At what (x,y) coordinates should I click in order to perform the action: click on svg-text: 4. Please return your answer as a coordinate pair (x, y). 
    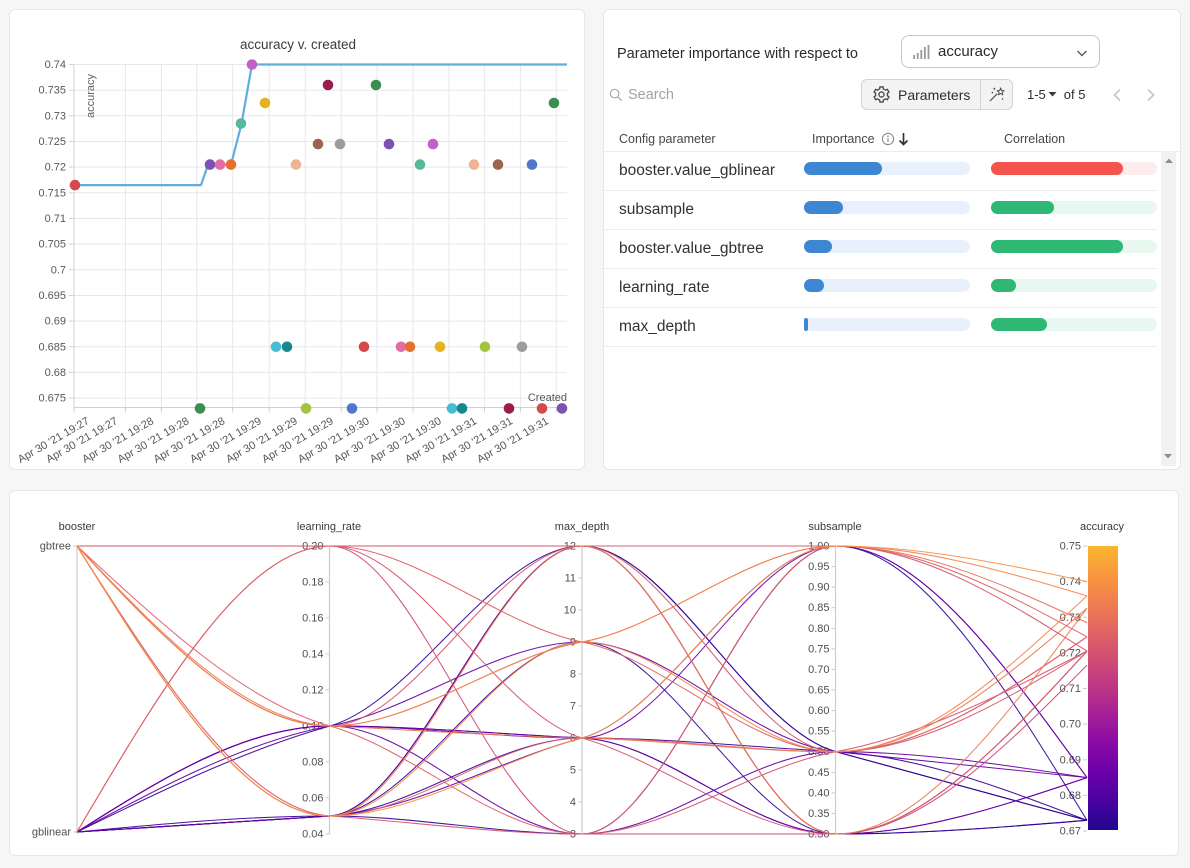
    Looking at the image, I should click on (573, 803).